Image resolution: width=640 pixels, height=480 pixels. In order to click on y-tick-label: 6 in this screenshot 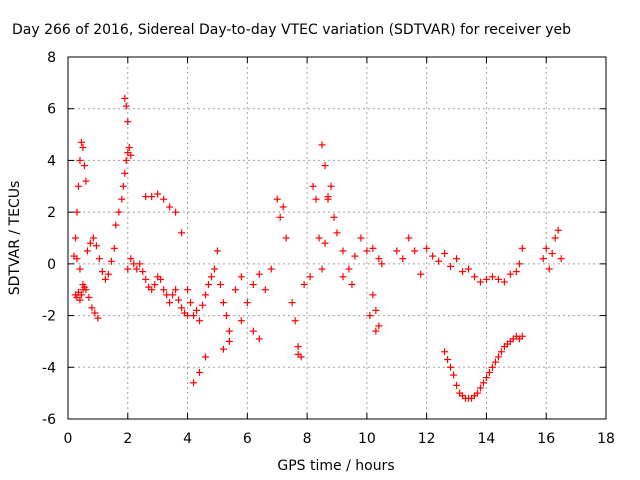, I will do `click(51, 110)`.